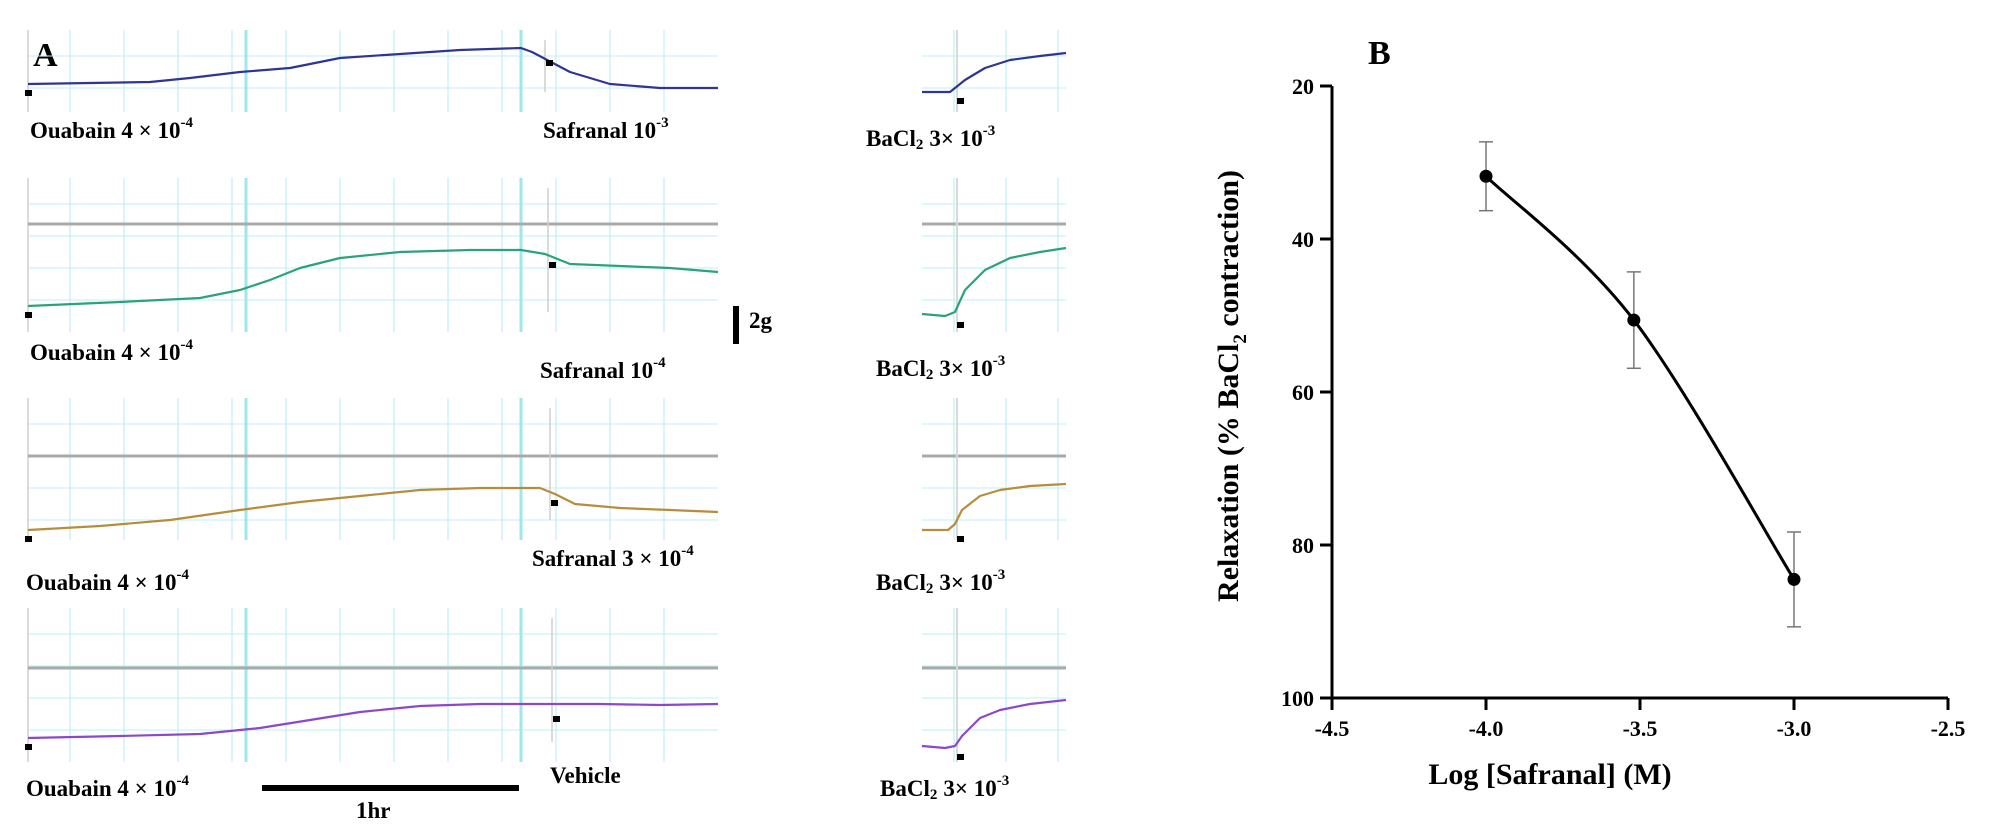 The width and height of the screenshot is (1997, 838). I want to click on ouabain-label-3: Ouabain 4 × 10, so click(101, 582).